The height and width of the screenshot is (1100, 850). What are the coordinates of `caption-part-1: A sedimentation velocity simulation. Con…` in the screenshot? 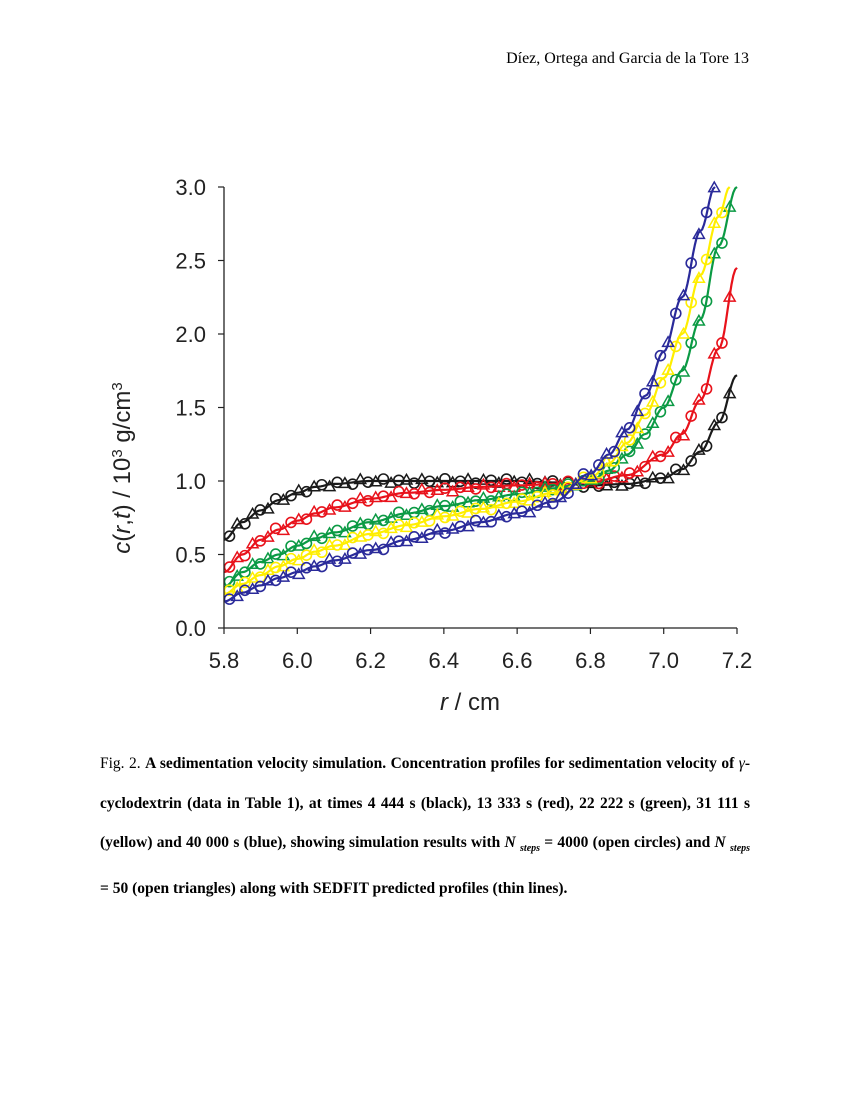 It's located at (442, 763).